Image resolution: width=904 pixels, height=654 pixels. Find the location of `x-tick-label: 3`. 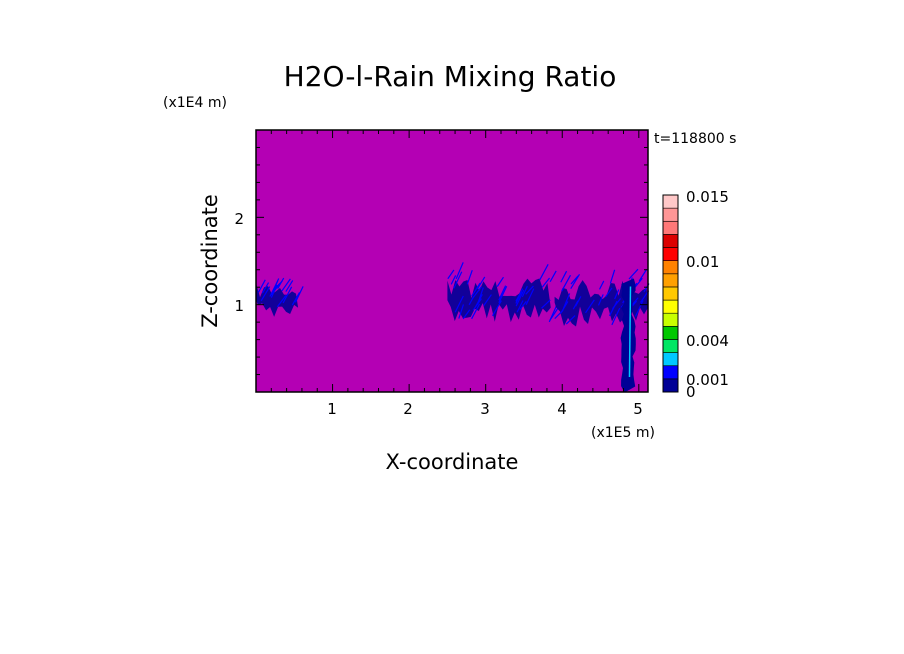

x-tick-label: 3 is located at coordinates (485, 409).